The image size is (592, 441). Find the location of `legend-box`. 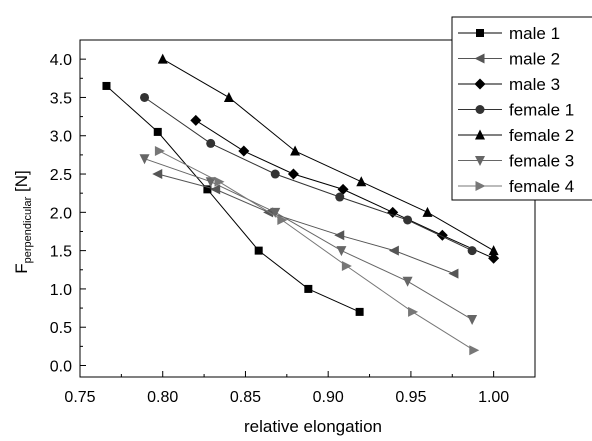

legend-box is located at coordinates (521, 108).